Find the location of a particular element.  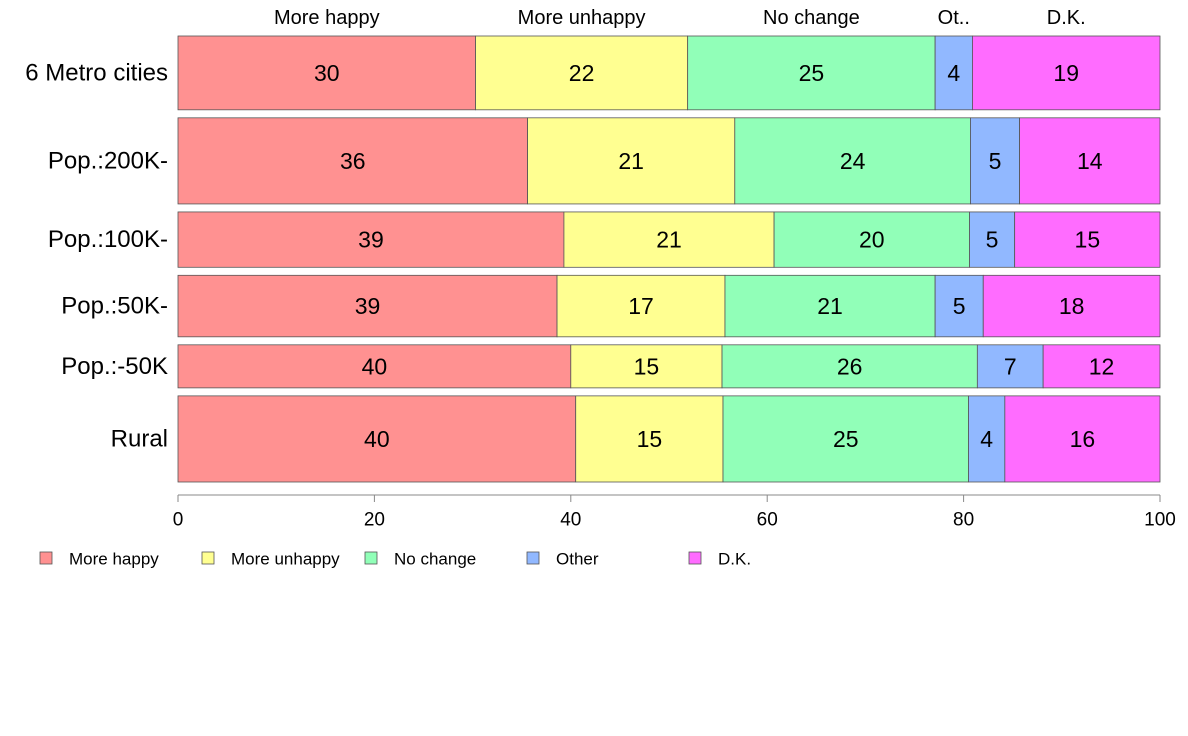

series-top-label: No change is located at coordinates (811, 18).